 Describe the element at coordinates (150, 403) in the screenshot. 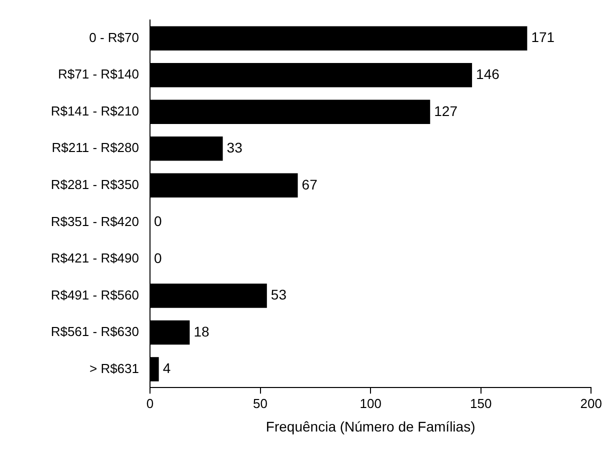

I see `x-tick-label: 0` at that location.